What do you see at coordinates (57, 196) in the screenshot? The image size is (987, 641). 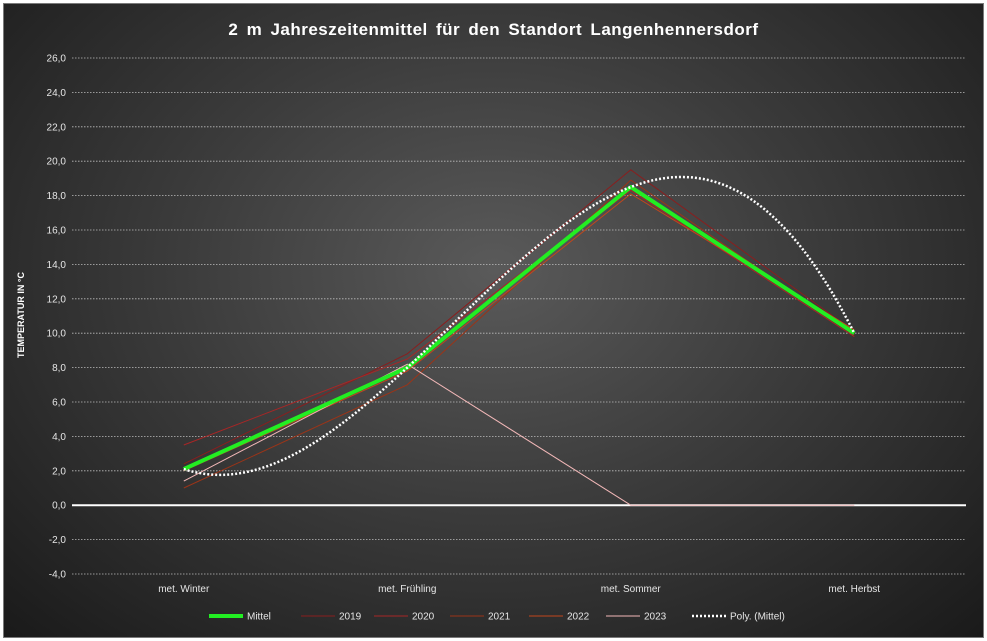 I see `y-tick-label: 18,0` at bounding box center [57, 196].